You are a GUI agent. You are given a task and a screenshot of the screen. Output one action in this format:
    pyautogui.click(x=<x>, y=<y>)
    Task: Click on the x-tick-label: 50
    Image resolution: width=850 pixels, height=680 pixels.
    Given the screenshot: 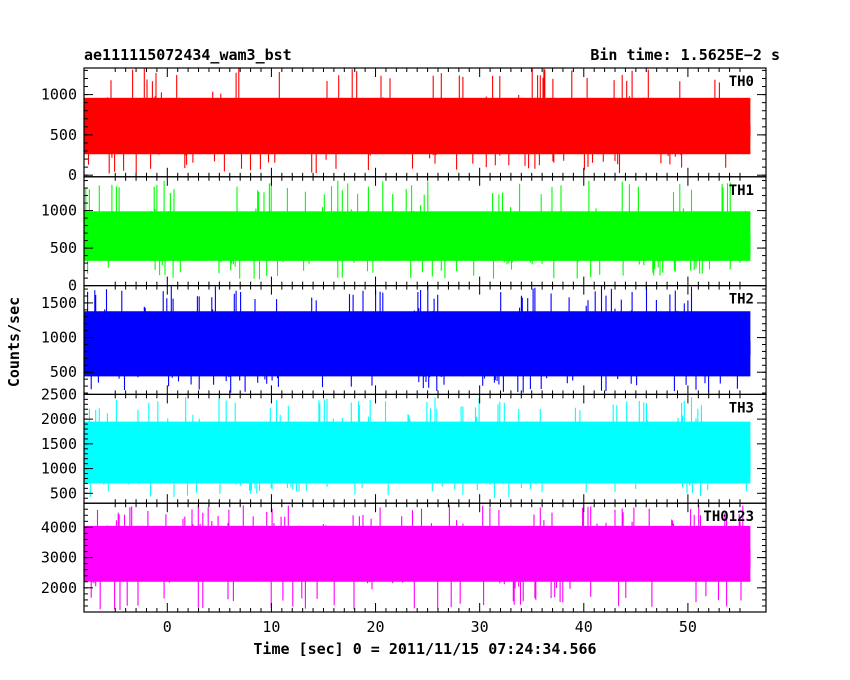 What is the action you would take?
    pyautogui.click(x=688, y=627)
    